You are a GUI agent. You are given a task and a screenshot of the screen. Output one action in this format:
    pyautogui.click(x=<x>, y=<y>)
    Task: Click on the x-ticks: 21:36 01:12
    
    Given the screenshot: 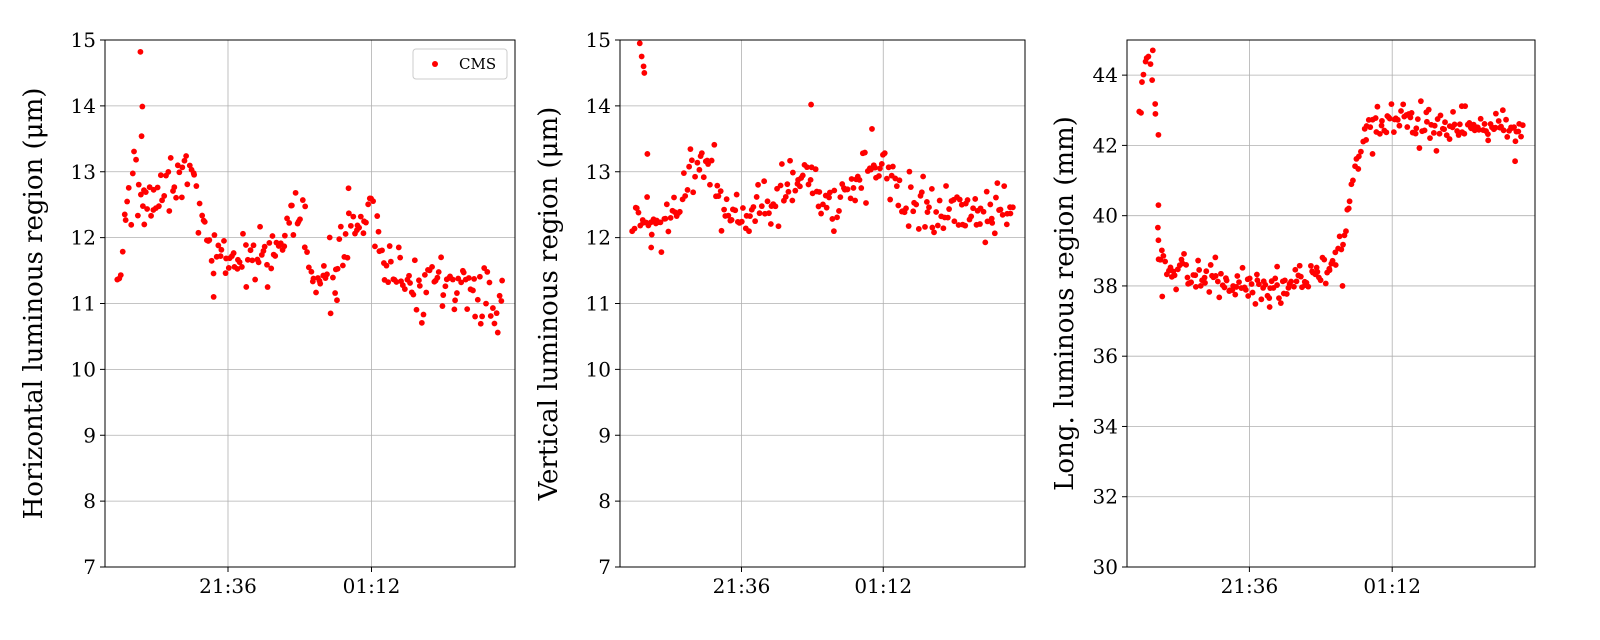 What is the action you would take?
    pyautogui.click(x=299, y=582)
    